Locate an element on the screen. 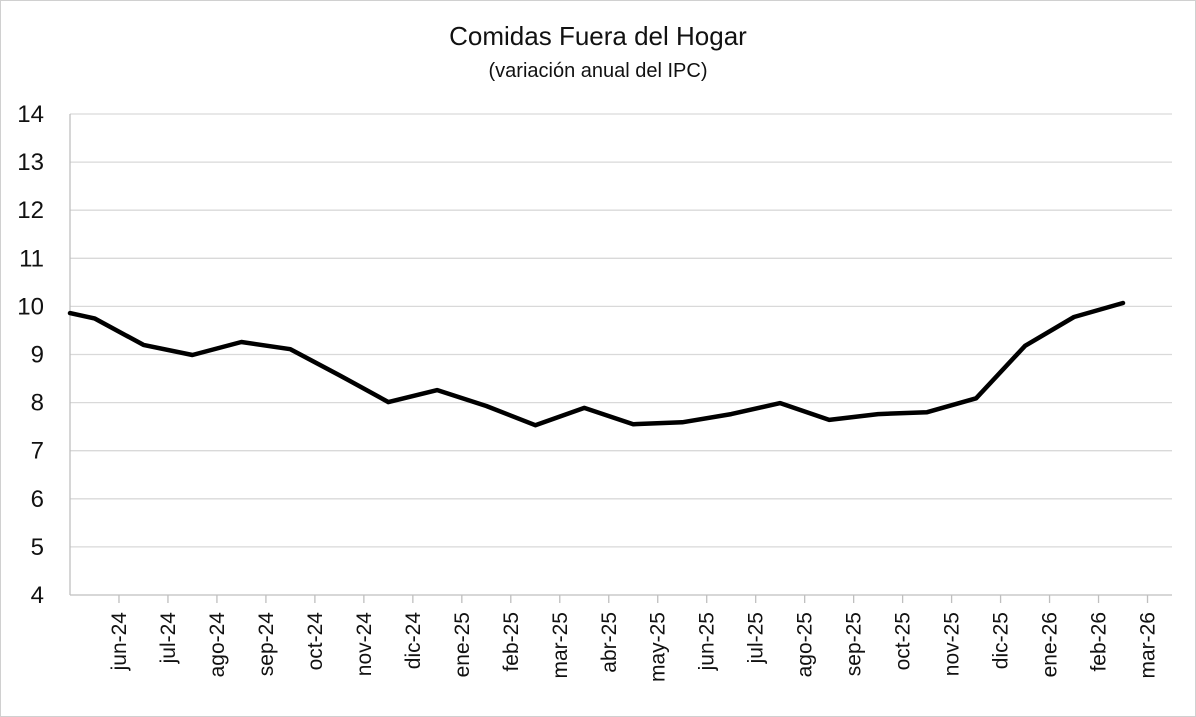 This screenshot has width=1196, height=717. y-tick-labels: 4 5 6 7 8 9 10 11 12 13 14 is located at coordinates (30, 355).